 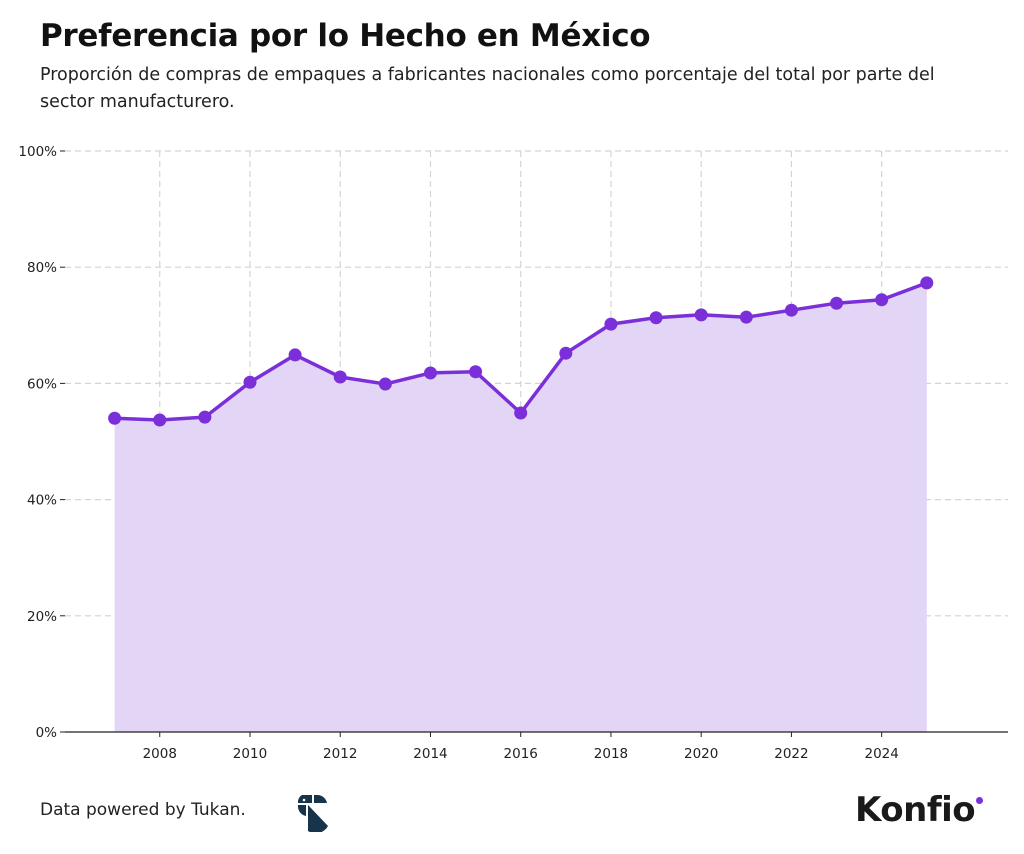 I want to click on y-tick-label: 20%, so click(x=42, y=617).